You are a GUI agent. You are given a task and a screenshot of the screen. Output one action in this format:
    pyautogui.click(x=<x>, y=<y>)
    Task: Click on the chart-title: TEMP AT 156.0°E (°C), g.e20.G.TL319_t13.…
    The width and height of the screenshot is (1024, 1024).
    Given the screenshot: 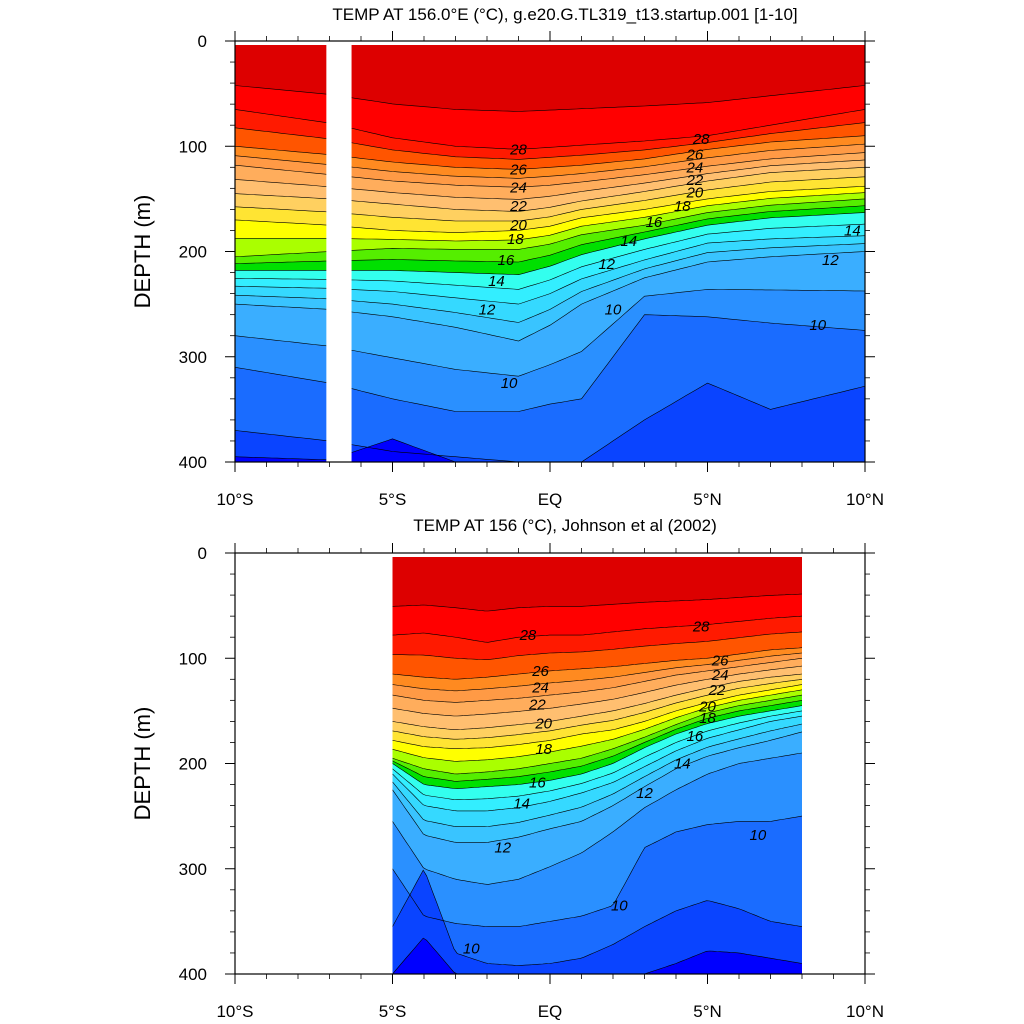 What is the action you would take?
    pyautogui.click(x=564, y=14)
    